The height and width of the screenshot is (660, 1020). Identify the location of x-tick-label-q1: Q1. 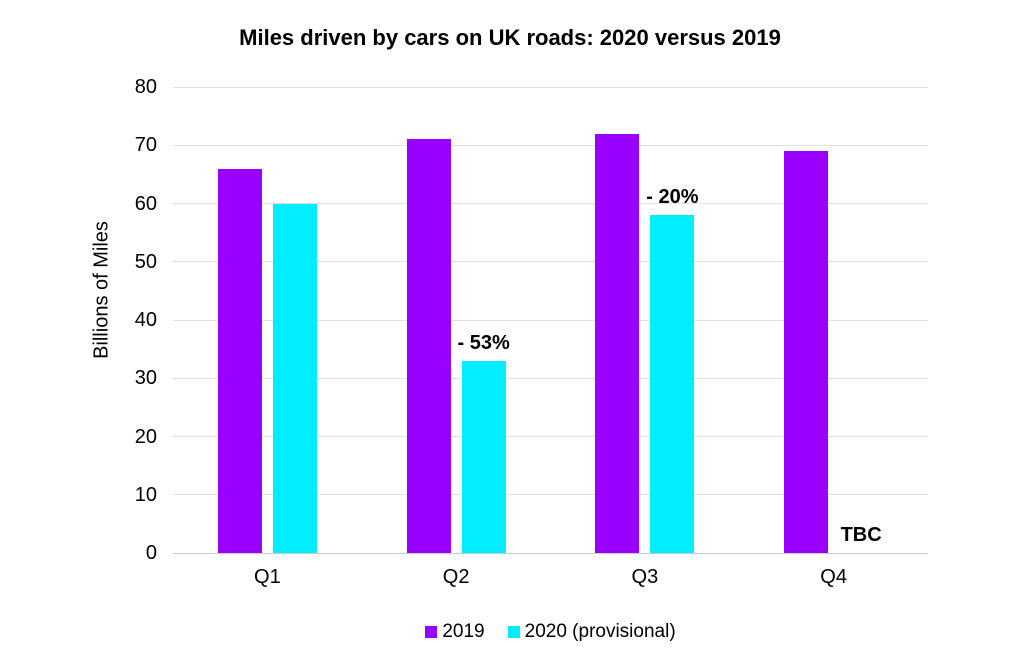
(267, 577).